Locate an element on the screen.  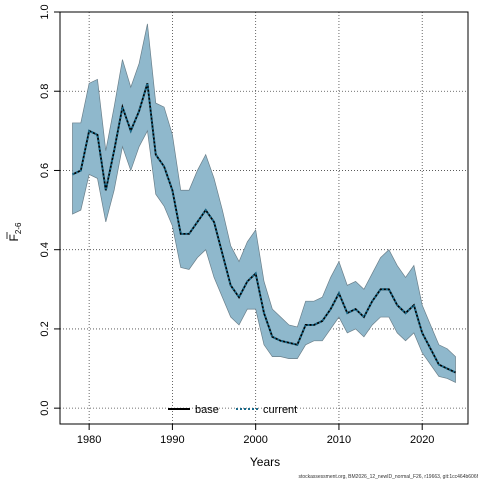
y-tick-label-0.0: 0.0 is located at coordinates (45, 408).